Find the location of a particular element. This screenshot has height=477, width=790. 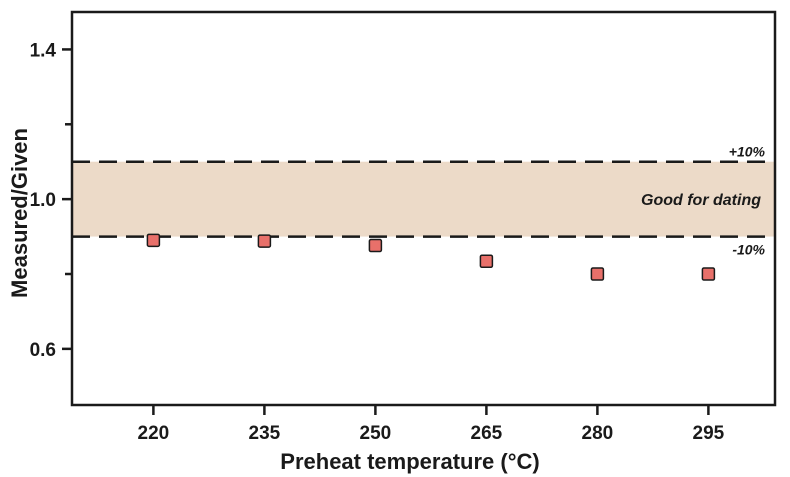

y-axis-title: Measured/Given is located at coordinates (19, 213).